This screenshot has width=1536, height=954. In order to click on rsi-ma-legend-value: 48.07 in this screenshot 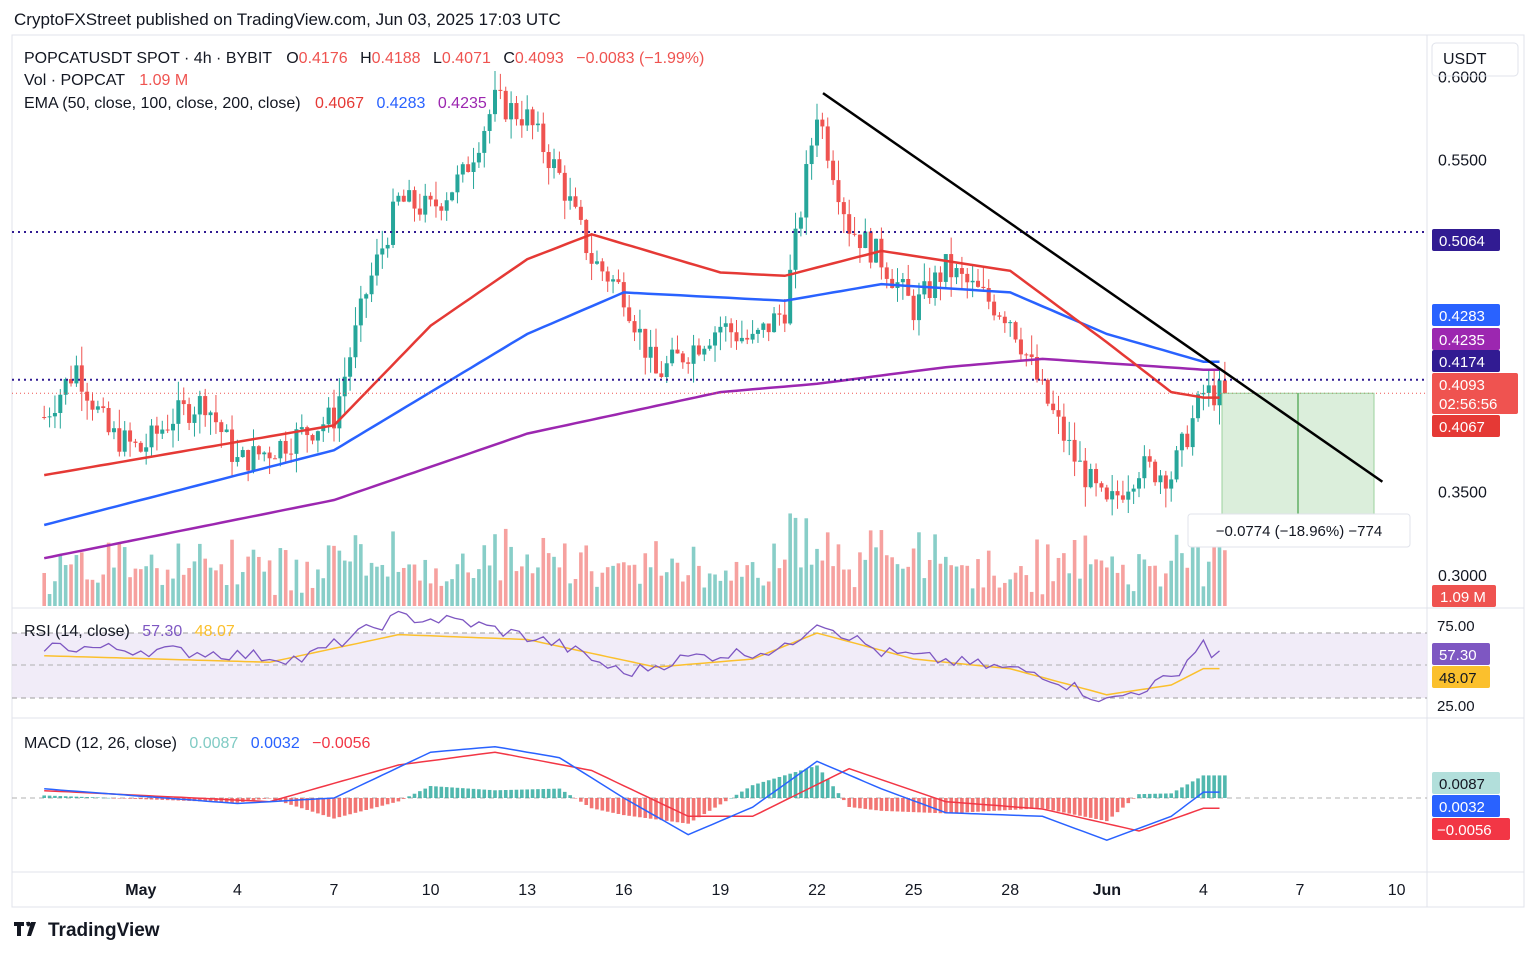, I will do `click(215, 631)`.